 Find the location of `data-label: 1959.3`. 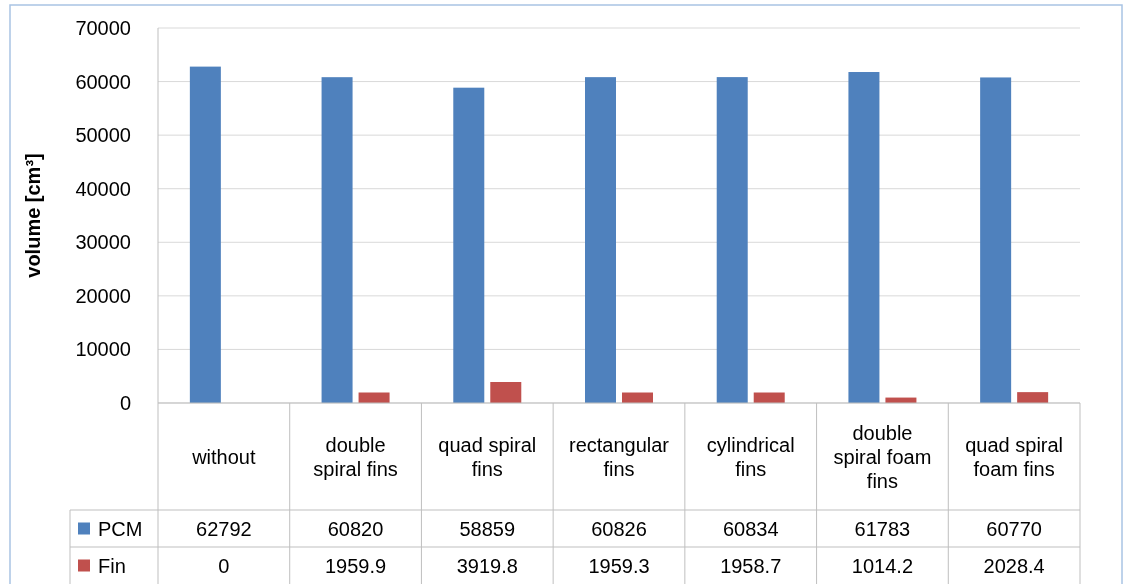

data-label: 1959.3 is located at coordinates (619, 565).